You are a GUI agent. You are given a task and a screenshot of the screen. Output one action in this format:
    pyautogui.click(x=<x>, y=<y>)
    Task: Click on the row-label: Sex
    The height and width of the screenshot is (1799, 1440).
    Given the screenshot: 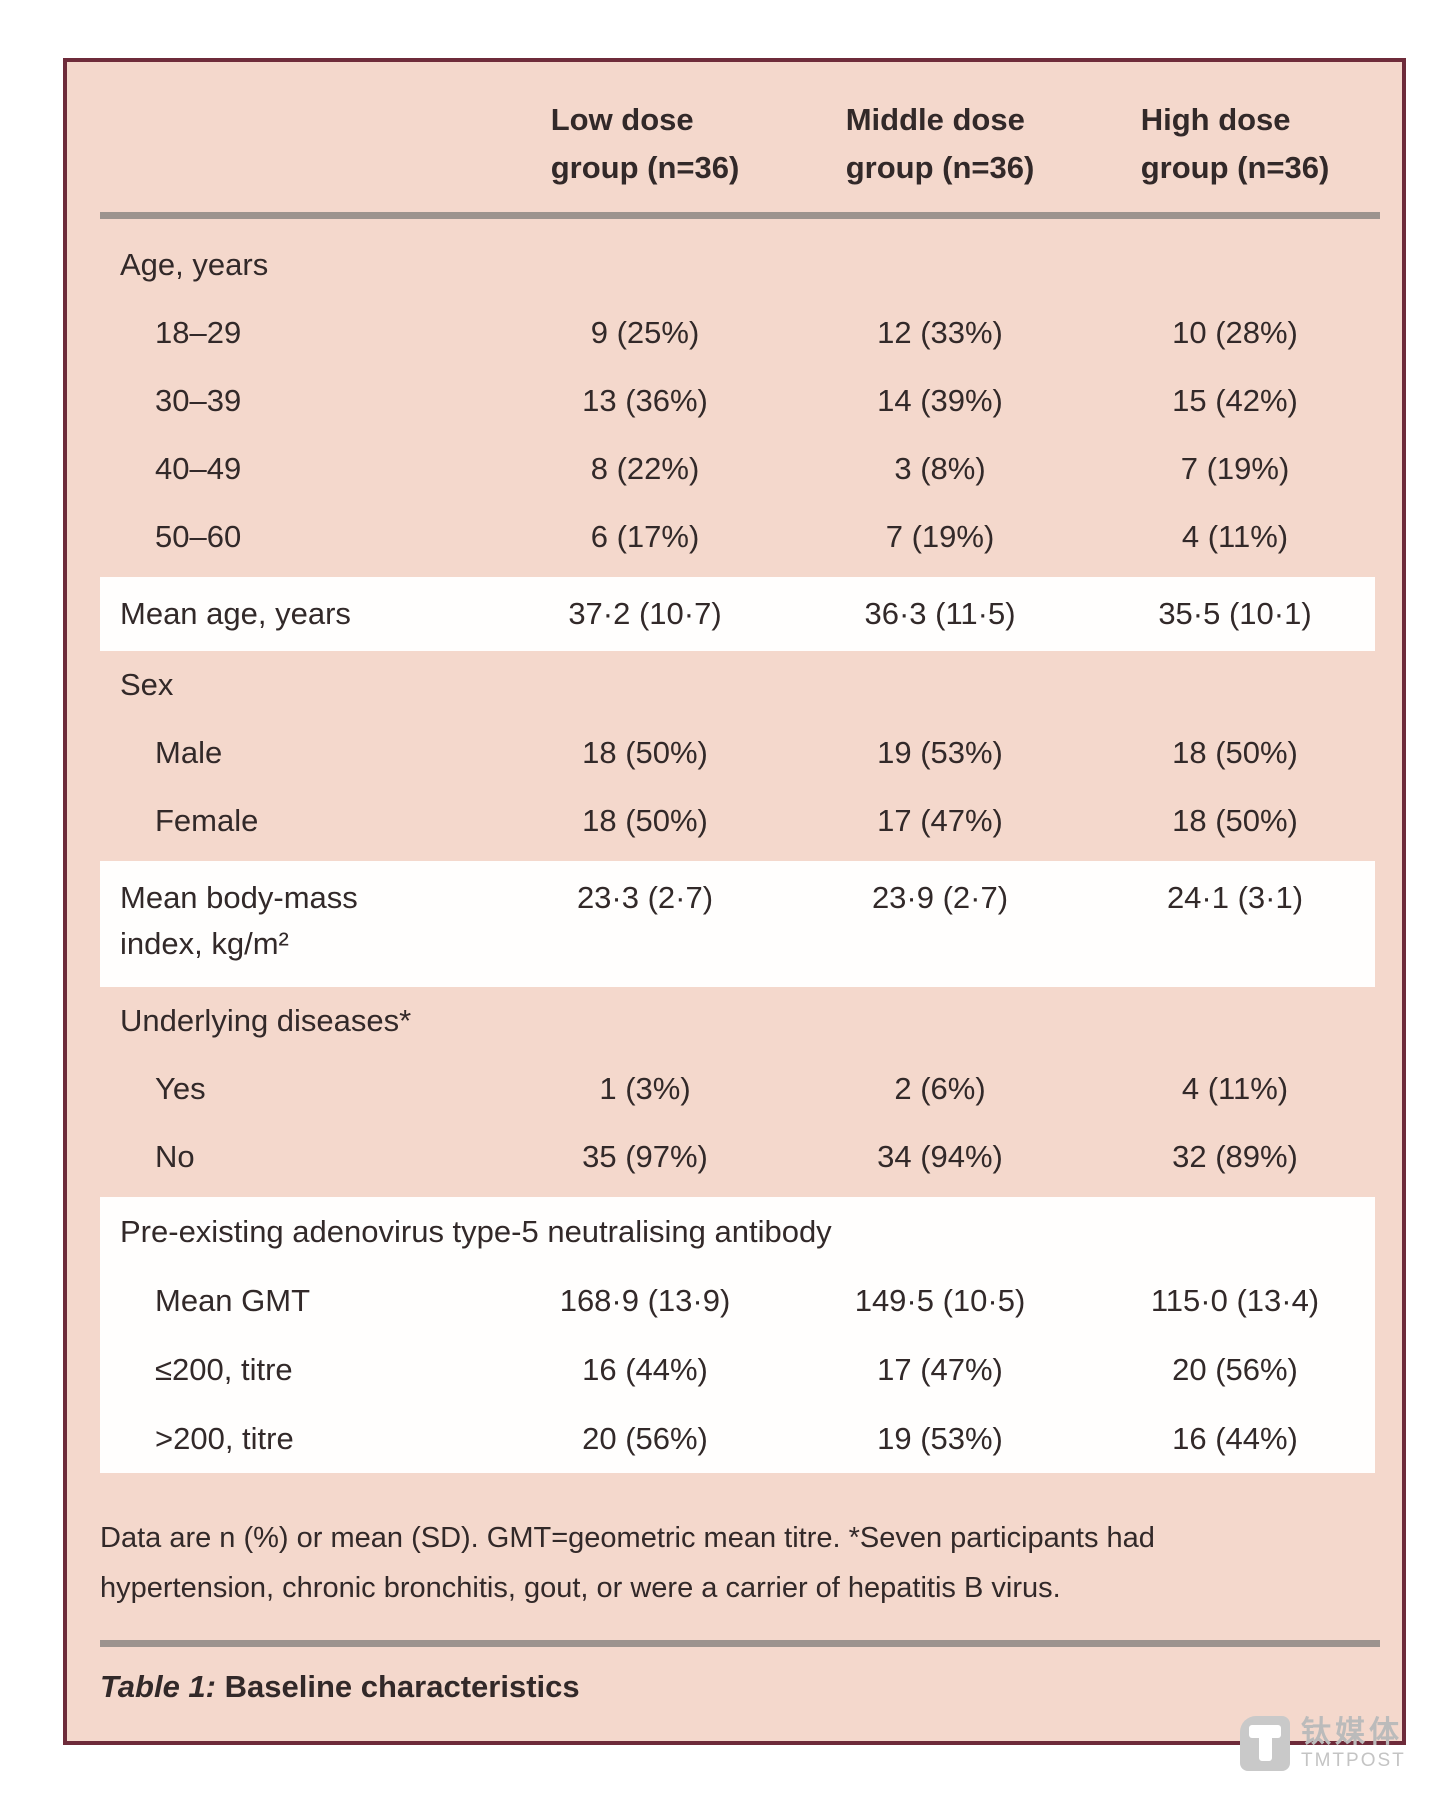 What is the action you would take?
    pyautogui.click(x=147, y=684)
    